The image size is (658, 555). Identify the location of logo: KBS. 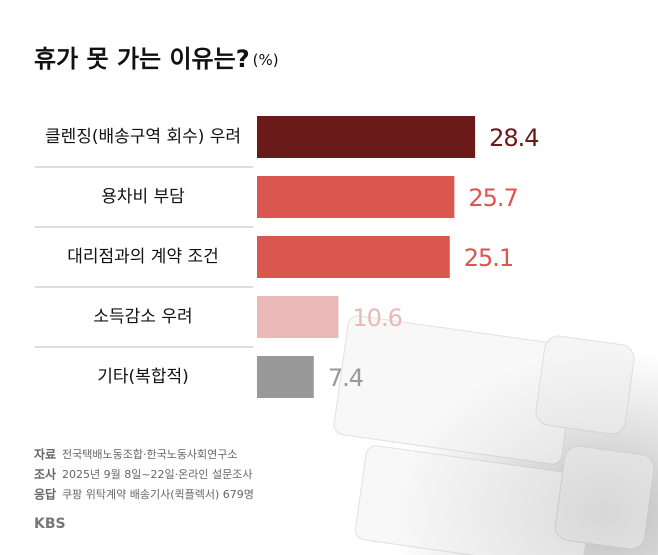
(50, 524).